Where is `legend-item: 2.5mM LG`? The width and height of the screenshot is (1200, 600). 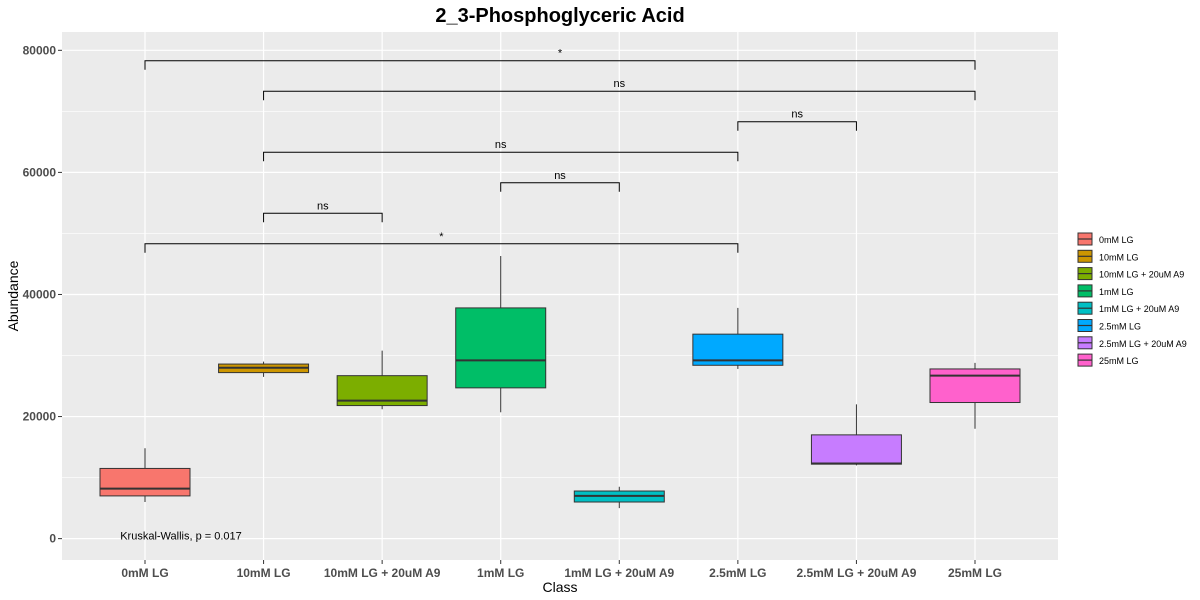 legend-item: 2.5mM LG is located at coordinates (1109, 325).